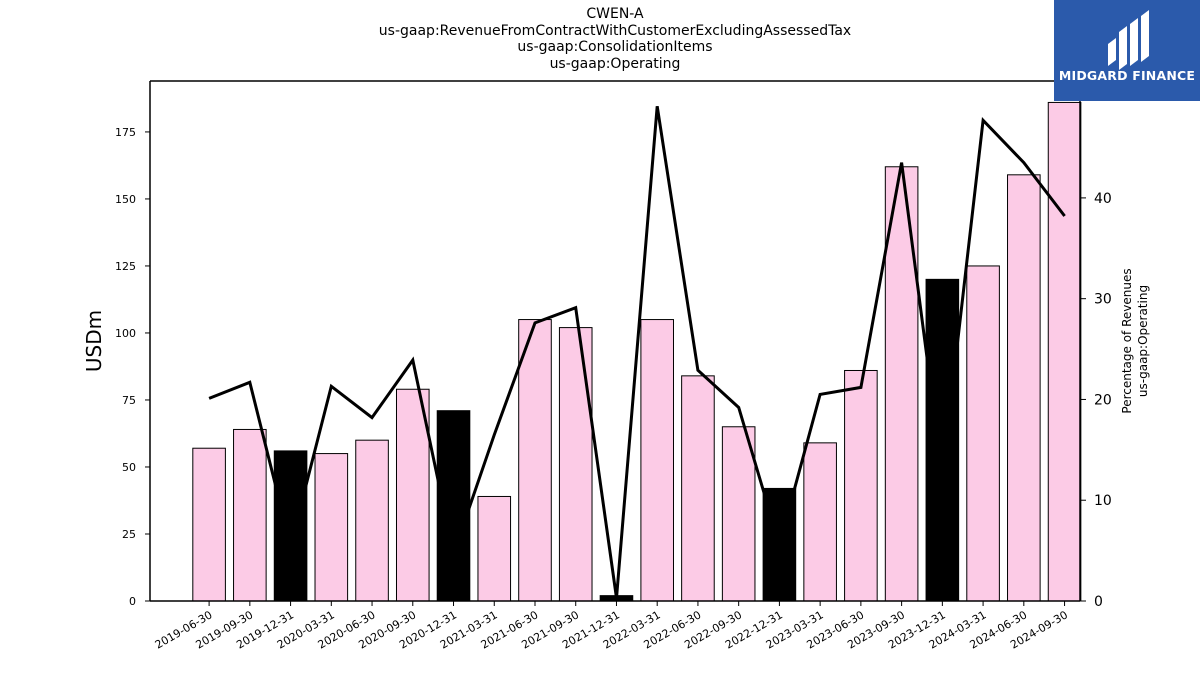  What do you see at coordinates (129, 400) in the screenshot?
I see `y-tick-label: 75` at bounding box center [129, 400].